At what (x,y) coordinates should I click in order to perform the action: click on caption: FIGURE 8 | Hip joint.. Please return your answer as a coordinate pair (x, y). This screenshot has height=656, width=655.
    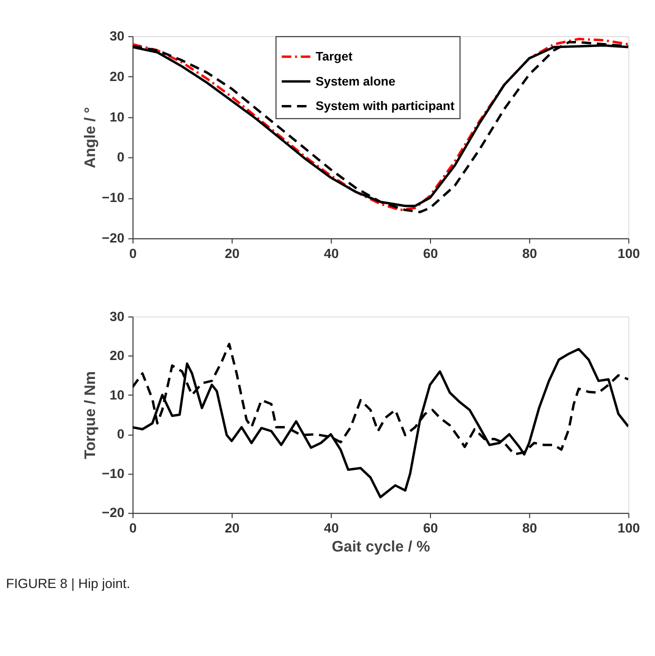
    Looking at the image, I should click on (68, 584).